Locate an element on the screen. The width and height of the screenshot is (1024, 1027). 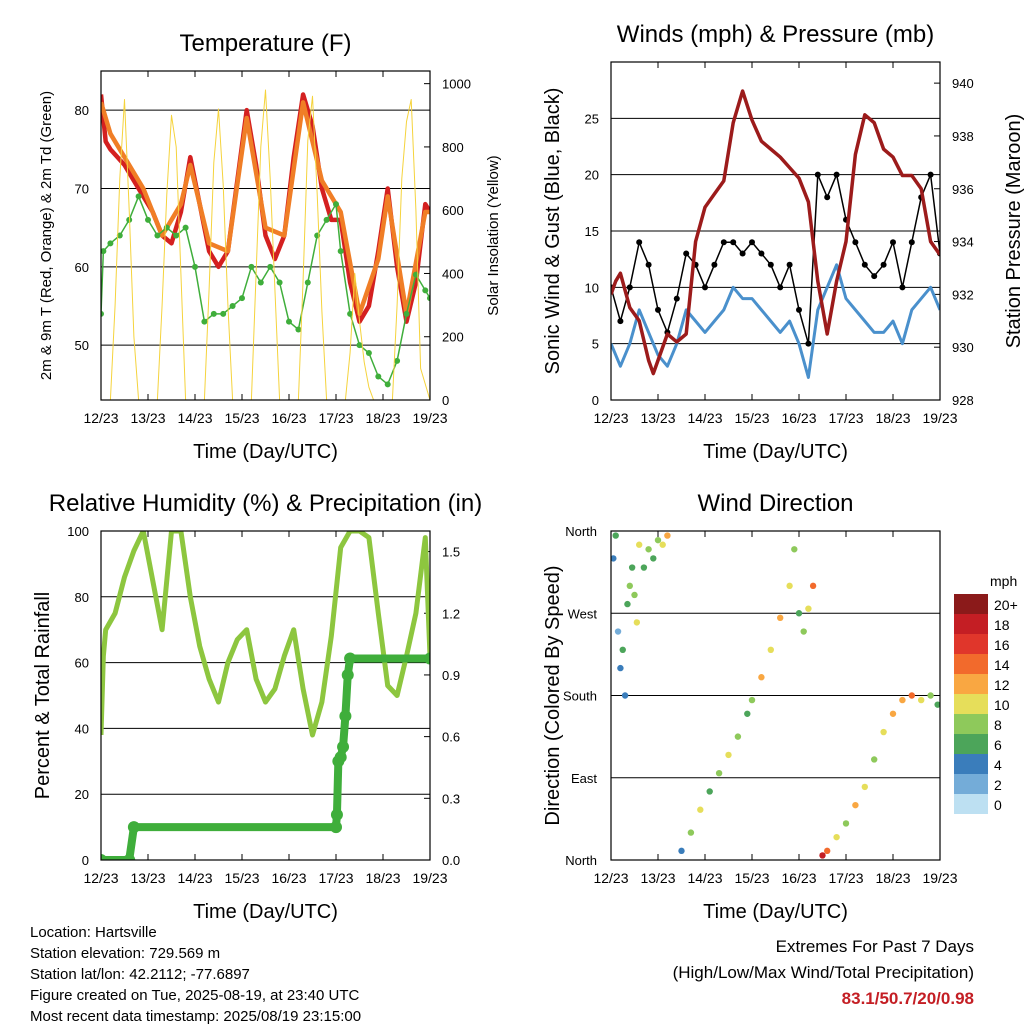
plot-frame is located at coordinates (775, 695).